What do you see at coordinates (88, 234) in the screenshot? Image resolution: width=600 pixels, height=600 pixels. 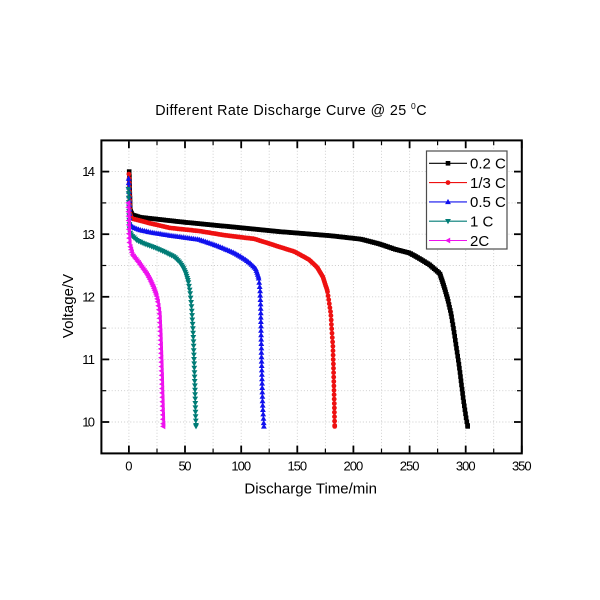 I see `svg-text: 13` at bounding box center [88, 234].